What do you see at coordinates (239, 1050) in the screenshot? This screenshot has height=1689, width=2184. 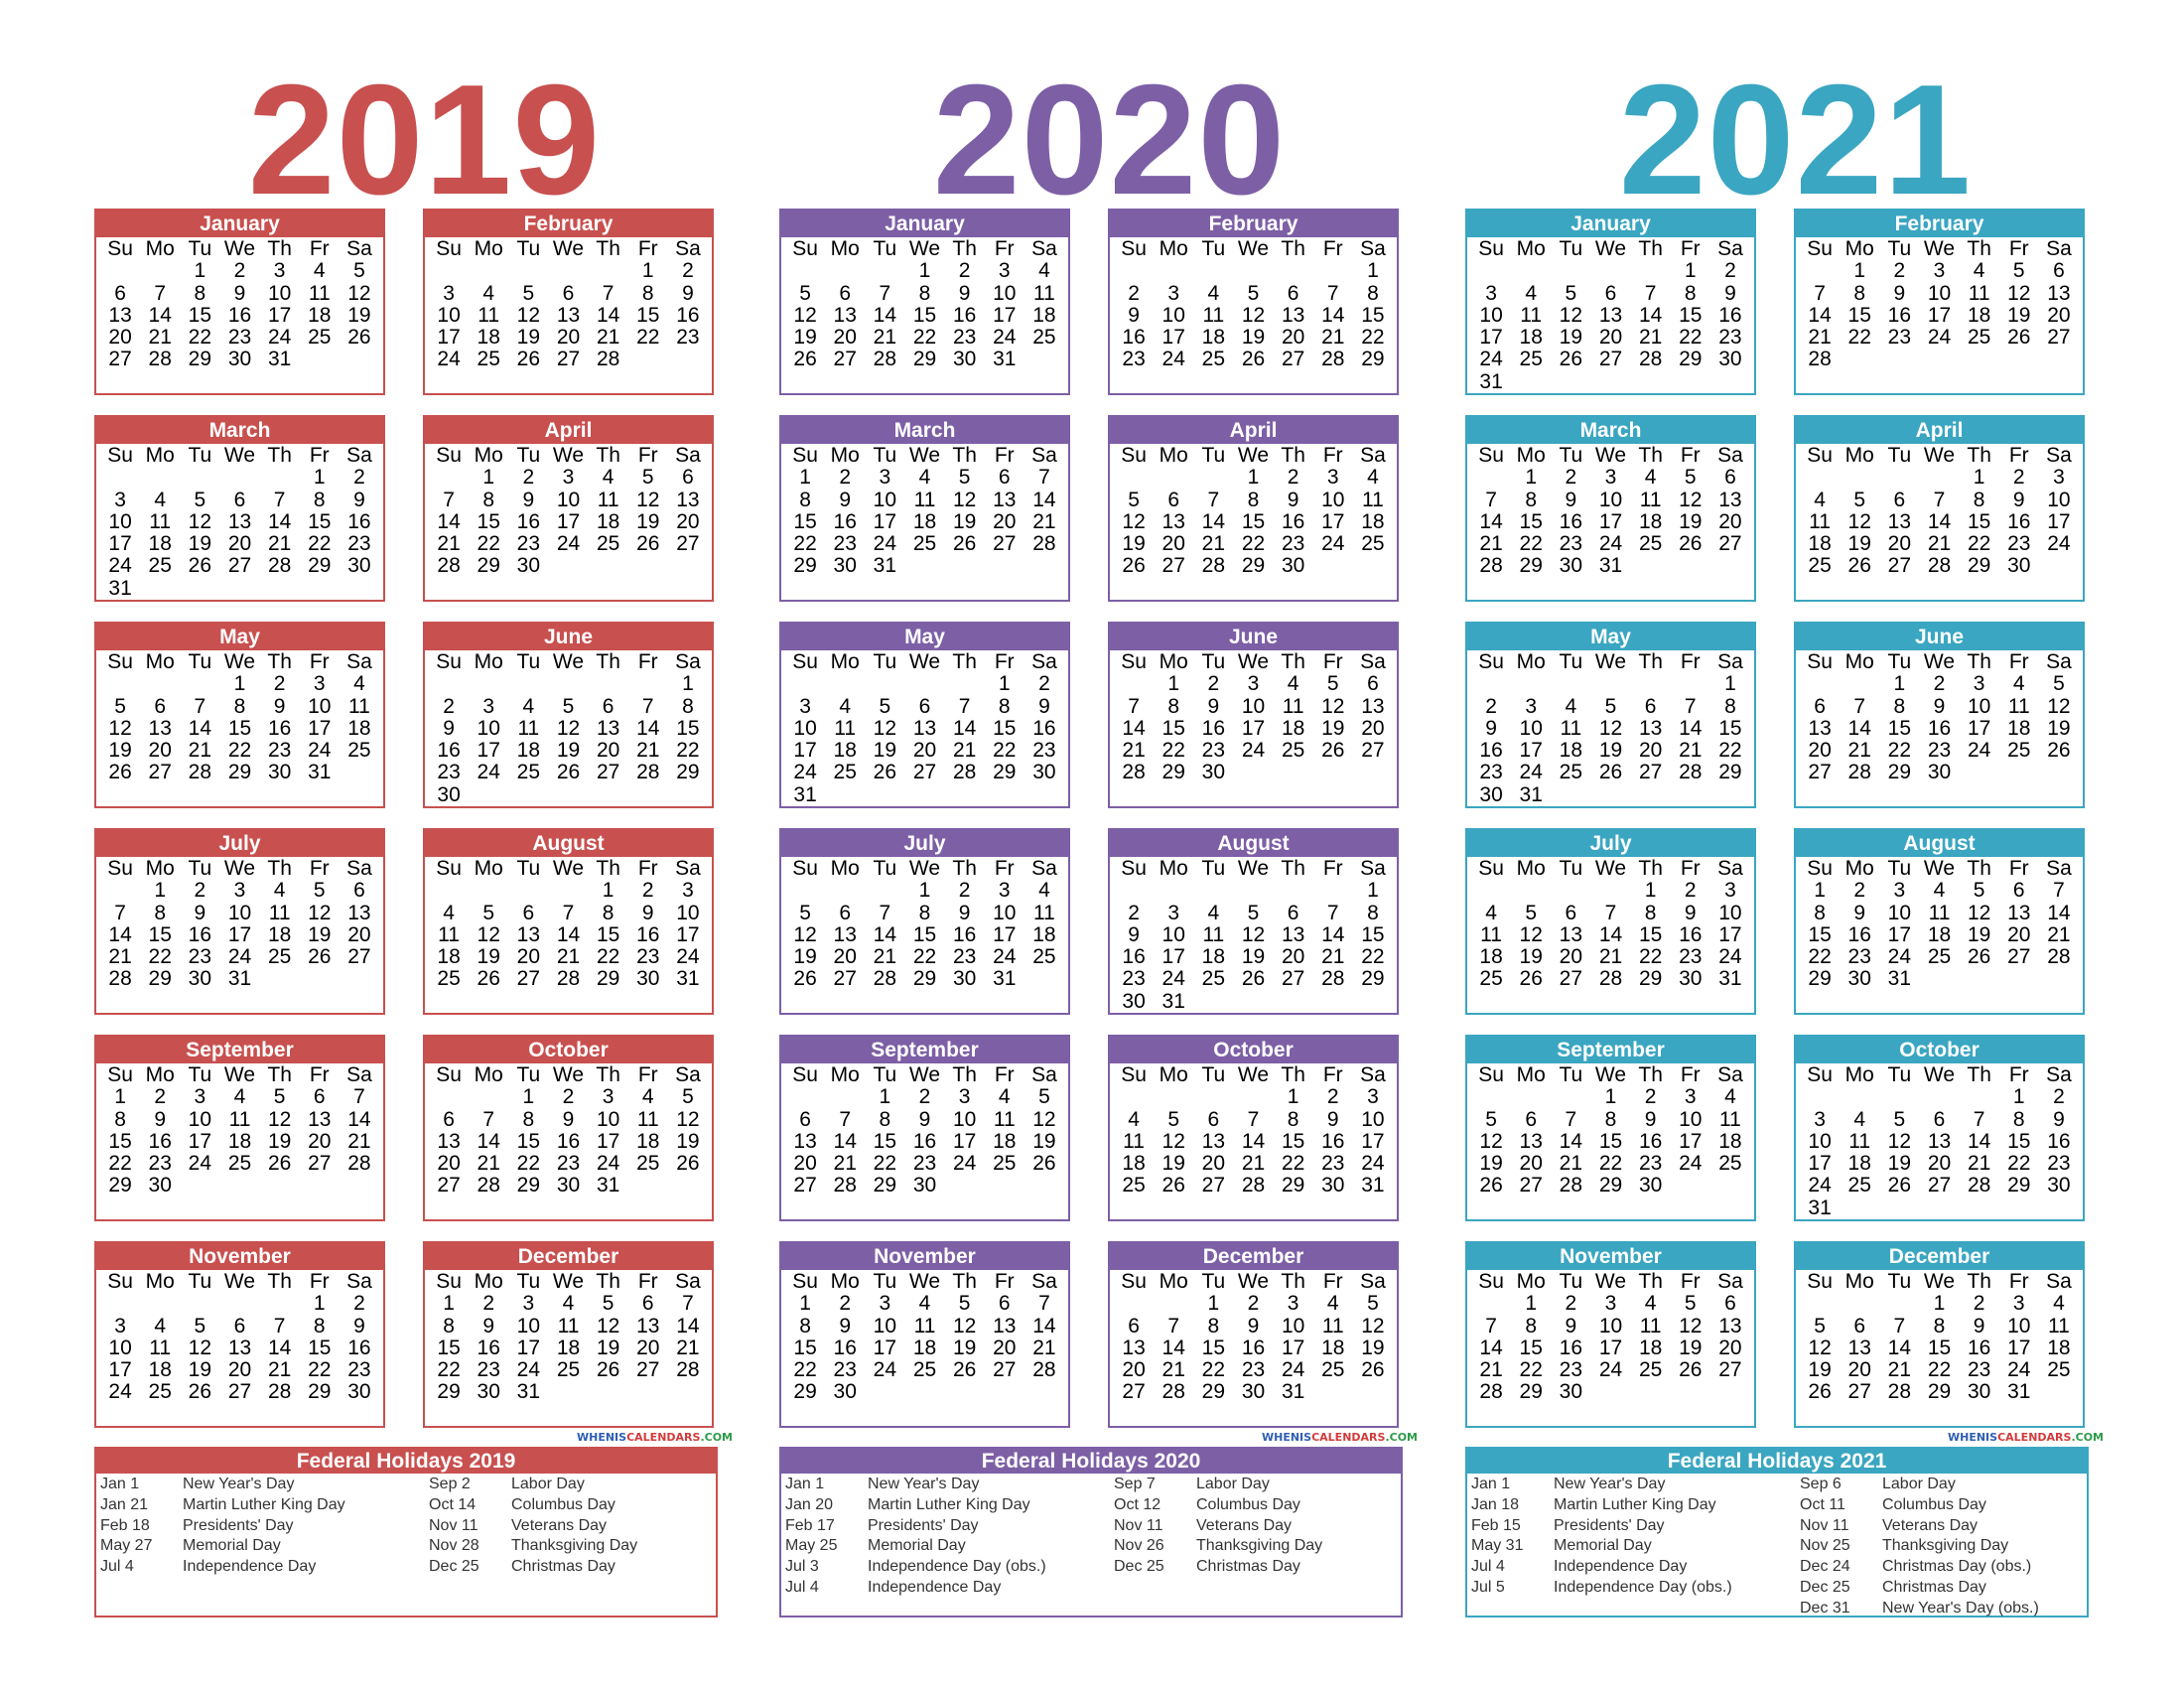 I see `month-name: September` at bounding box center [239, 1050].